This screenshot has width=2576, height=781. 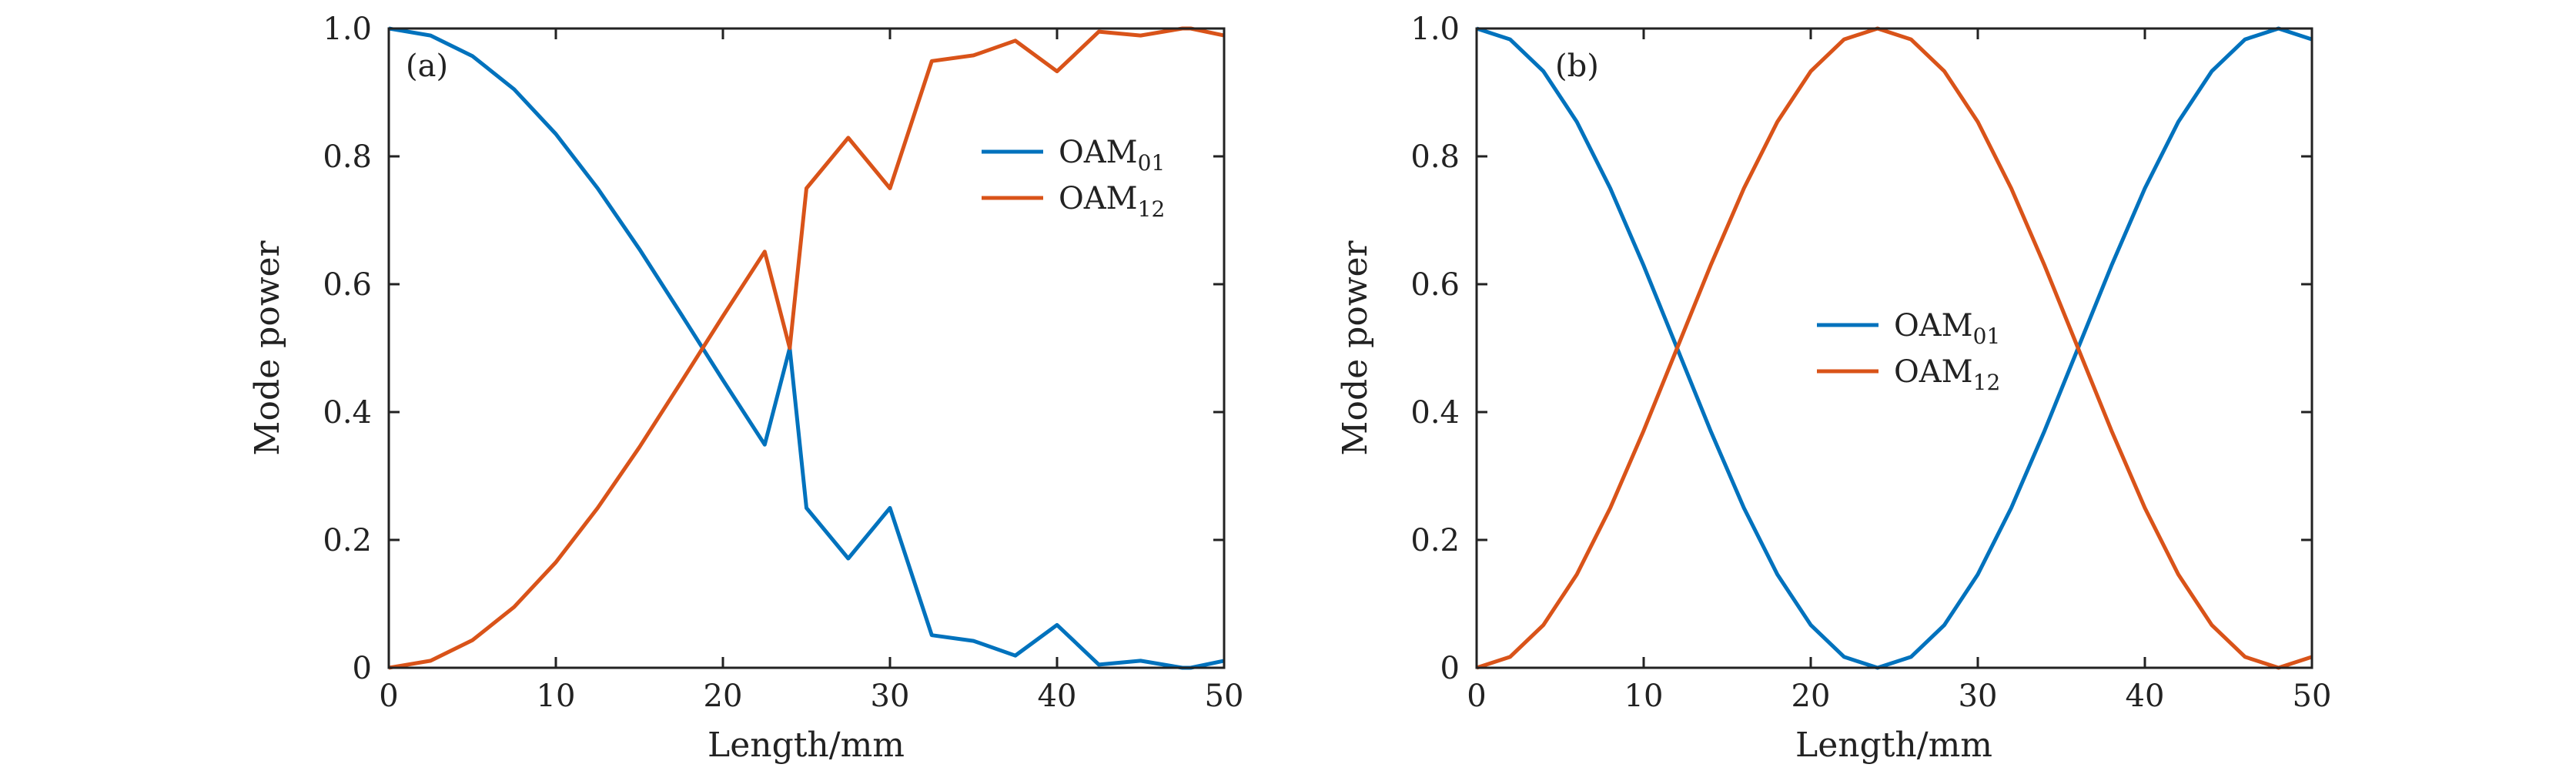 What do you see at coordinates (1435, 413) in the screenshot?
I see `chart-b-y-tick-label: 0.4` at bounding box center [1435, 413].